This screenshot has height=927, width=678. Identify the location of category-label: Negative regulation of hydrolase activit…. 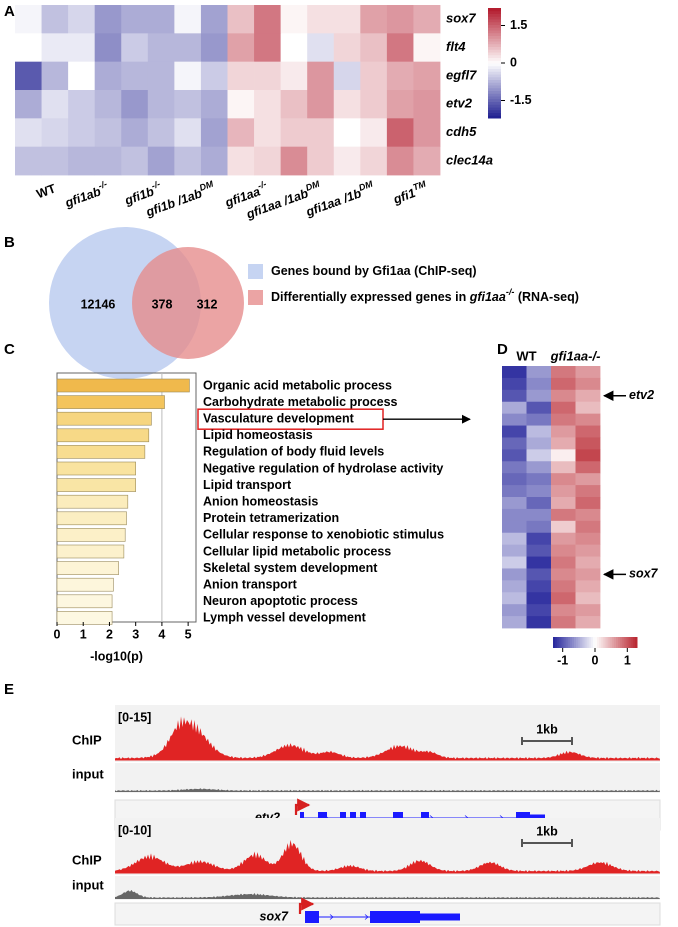
(323, 468).